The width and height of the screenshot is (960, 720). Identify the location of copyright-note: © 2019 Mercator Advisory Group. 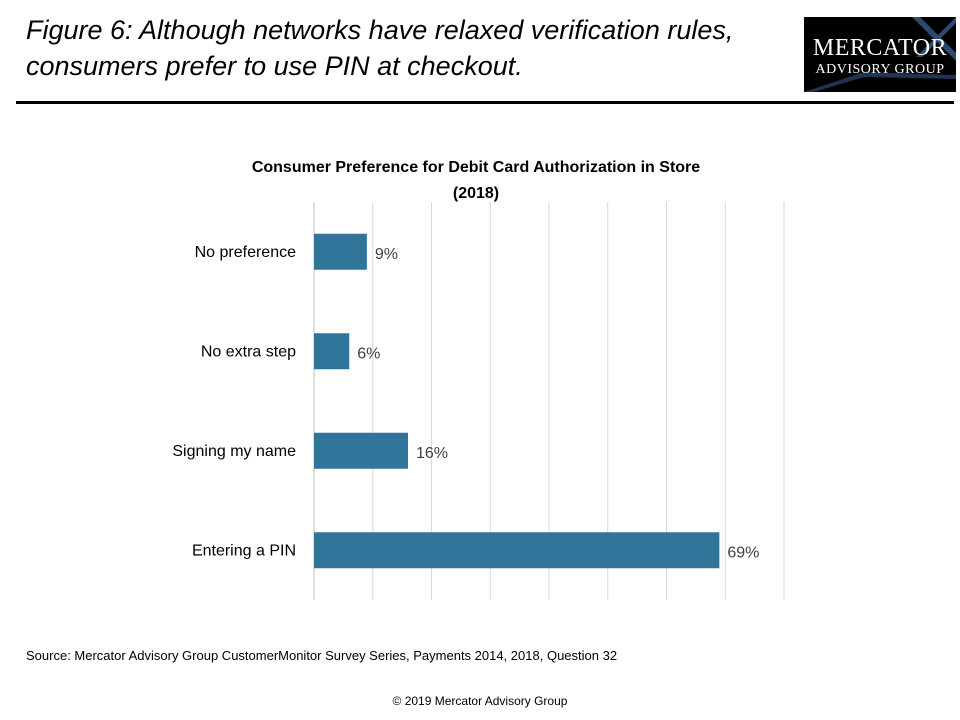
(480, 701).